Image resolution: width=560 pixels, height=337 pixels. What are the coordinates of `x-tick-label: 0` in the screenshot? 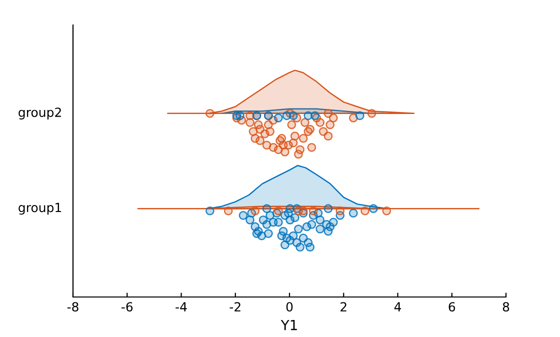 It's located at (289, 307).